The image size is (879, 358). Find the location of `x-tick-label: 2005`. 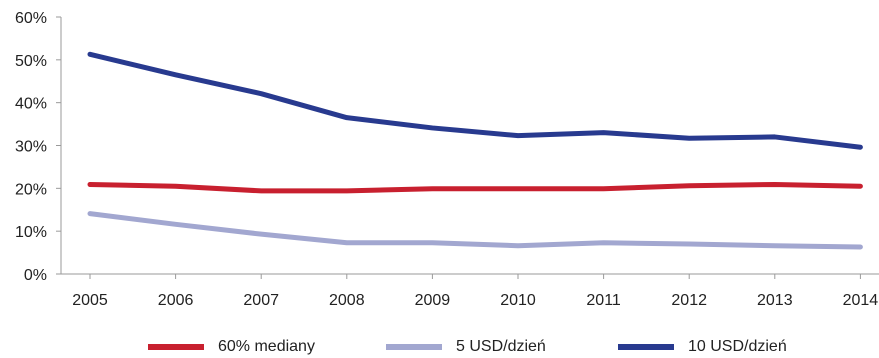

x-tick-label: 2005 is located at coordinates (90, 300).